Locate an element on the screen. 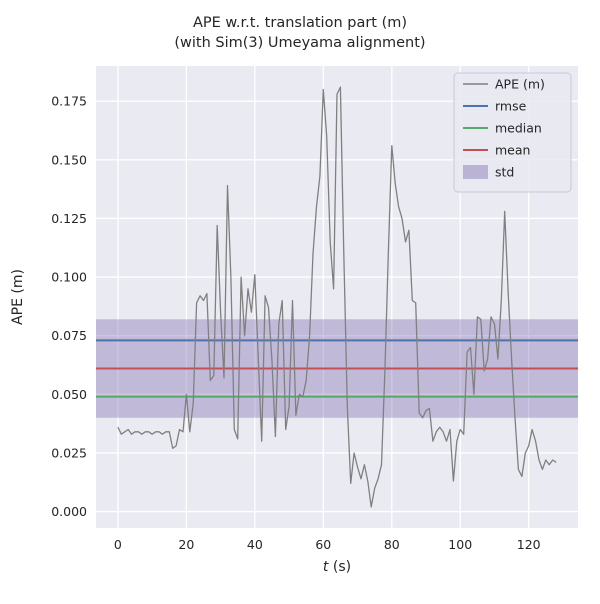  y-tick-label: 0.150 is located at coordinates (69, 159).